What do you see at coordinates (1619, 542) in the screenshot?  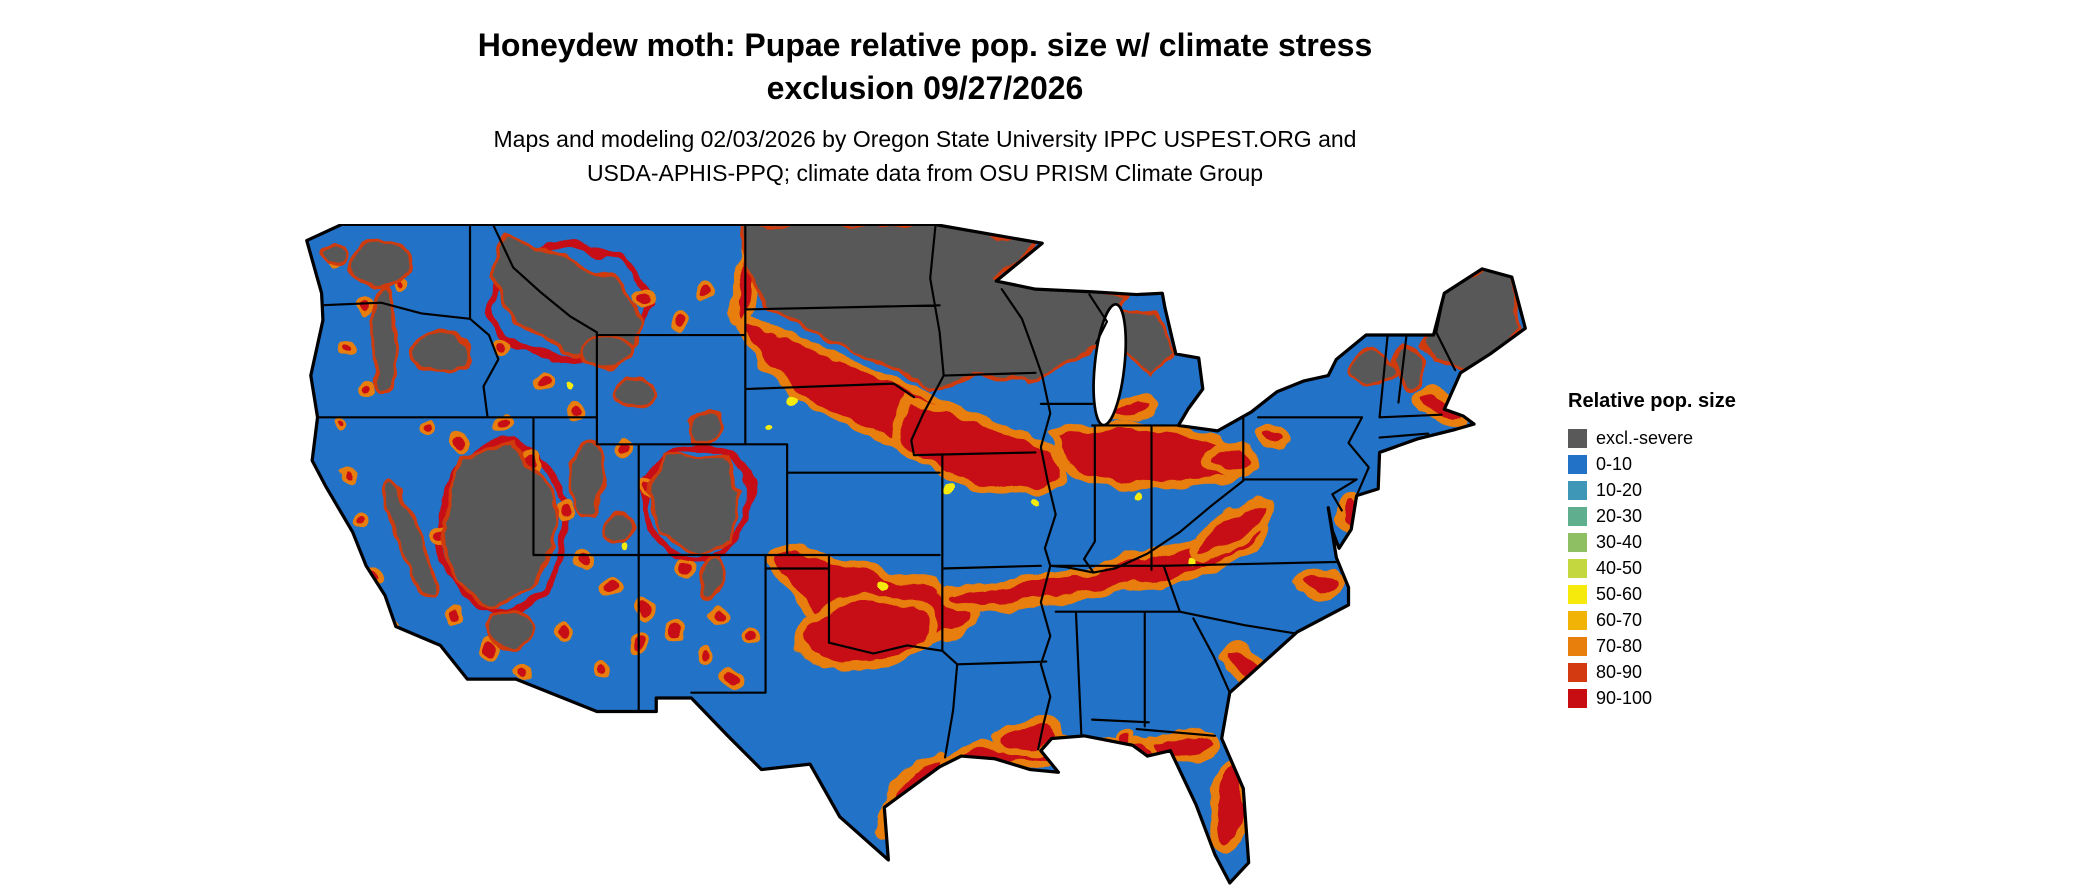 I see `legend-label: 30-40` at bounding box center [1619, 542].